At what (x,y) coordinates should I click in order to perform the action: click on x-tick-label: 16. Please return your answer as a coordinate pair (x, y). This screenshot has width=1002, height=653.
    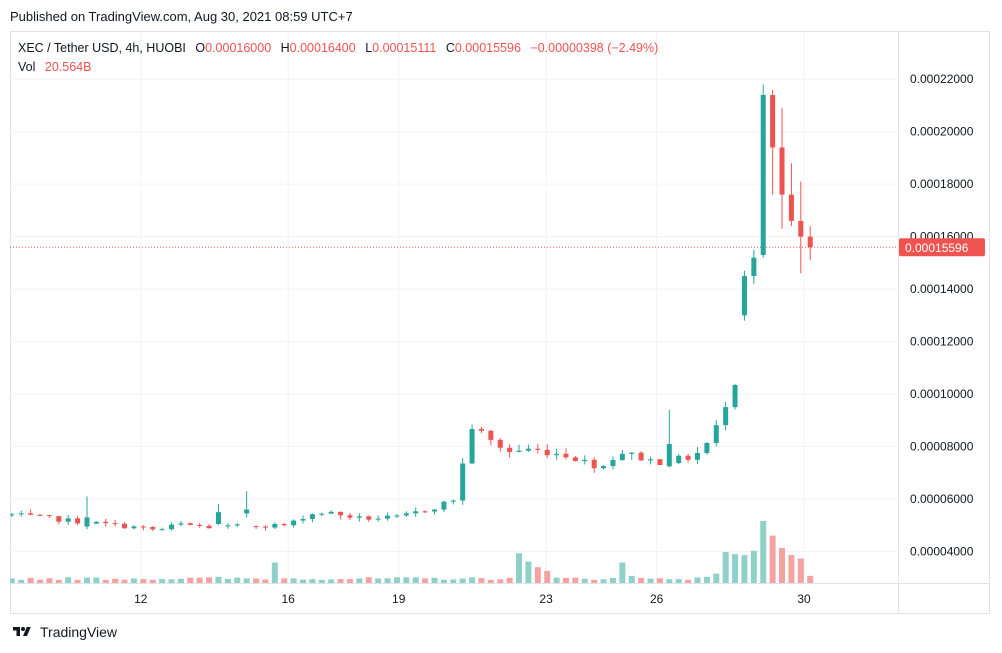
    Looking at the image, I should click on (289, 599).